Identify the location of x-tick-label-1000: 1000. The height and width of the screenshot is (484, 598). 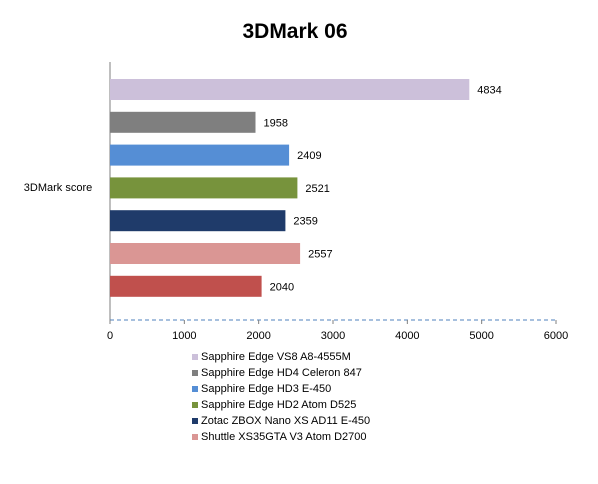
(184, 336).